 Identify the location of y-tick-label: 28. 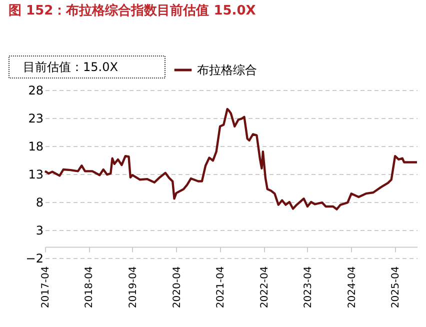
(36, 91).